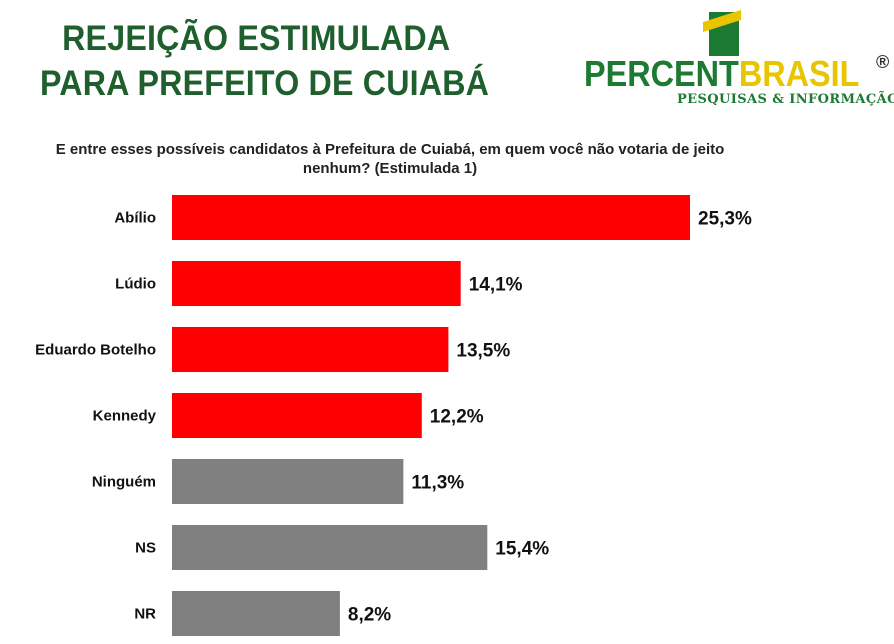  I want to click on value-label: 13,5%, so click(483, 351).